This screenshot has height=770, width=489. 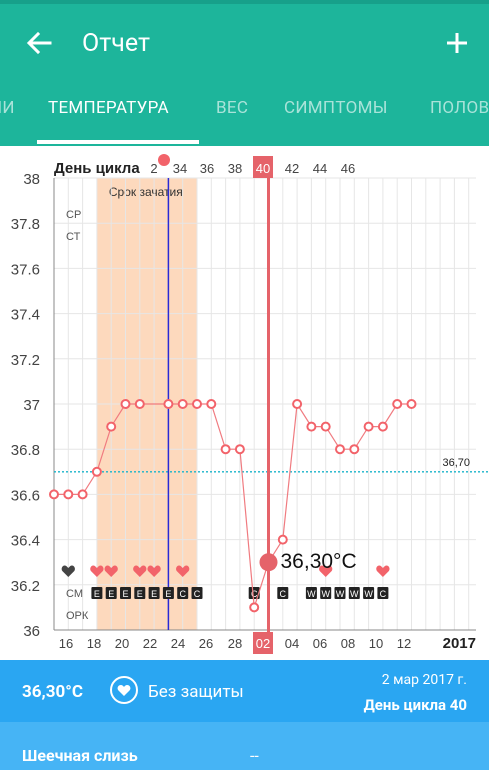 I want to click on x-tick-label: 16, so click(x=66, y=643).